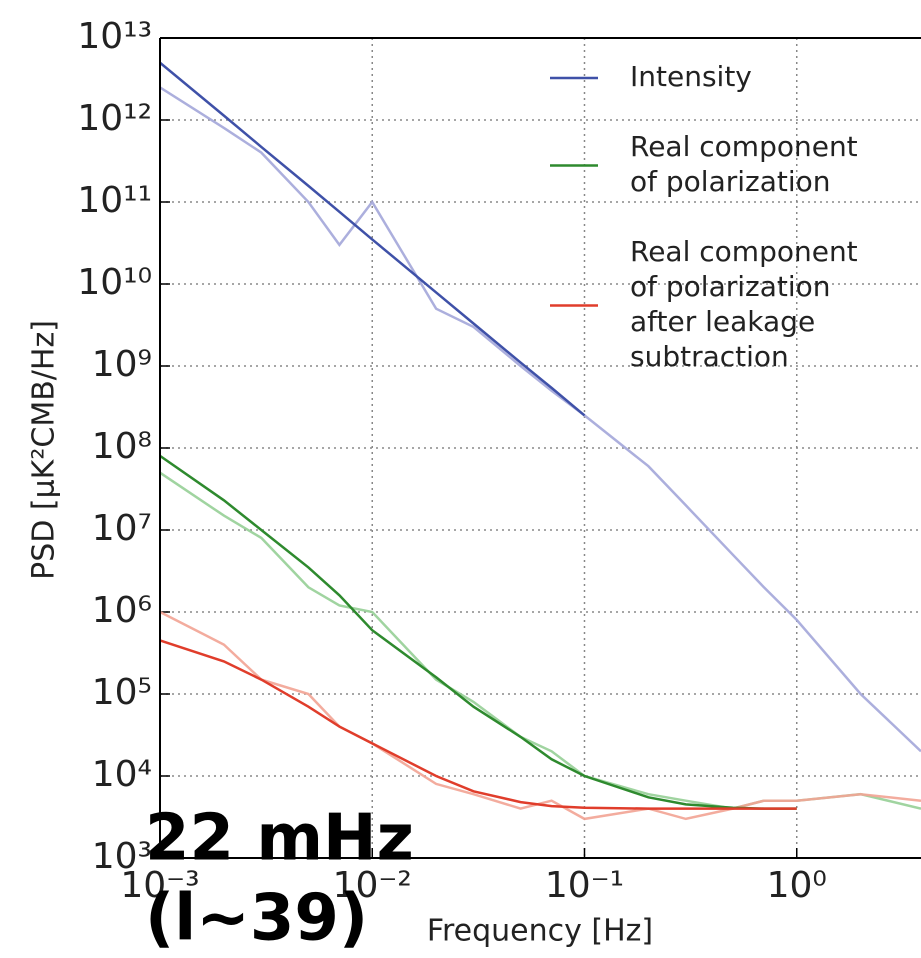 The width and height of the screenshot is (921, 958). I want to click on legend-label: Intensity, so click(691, 76).